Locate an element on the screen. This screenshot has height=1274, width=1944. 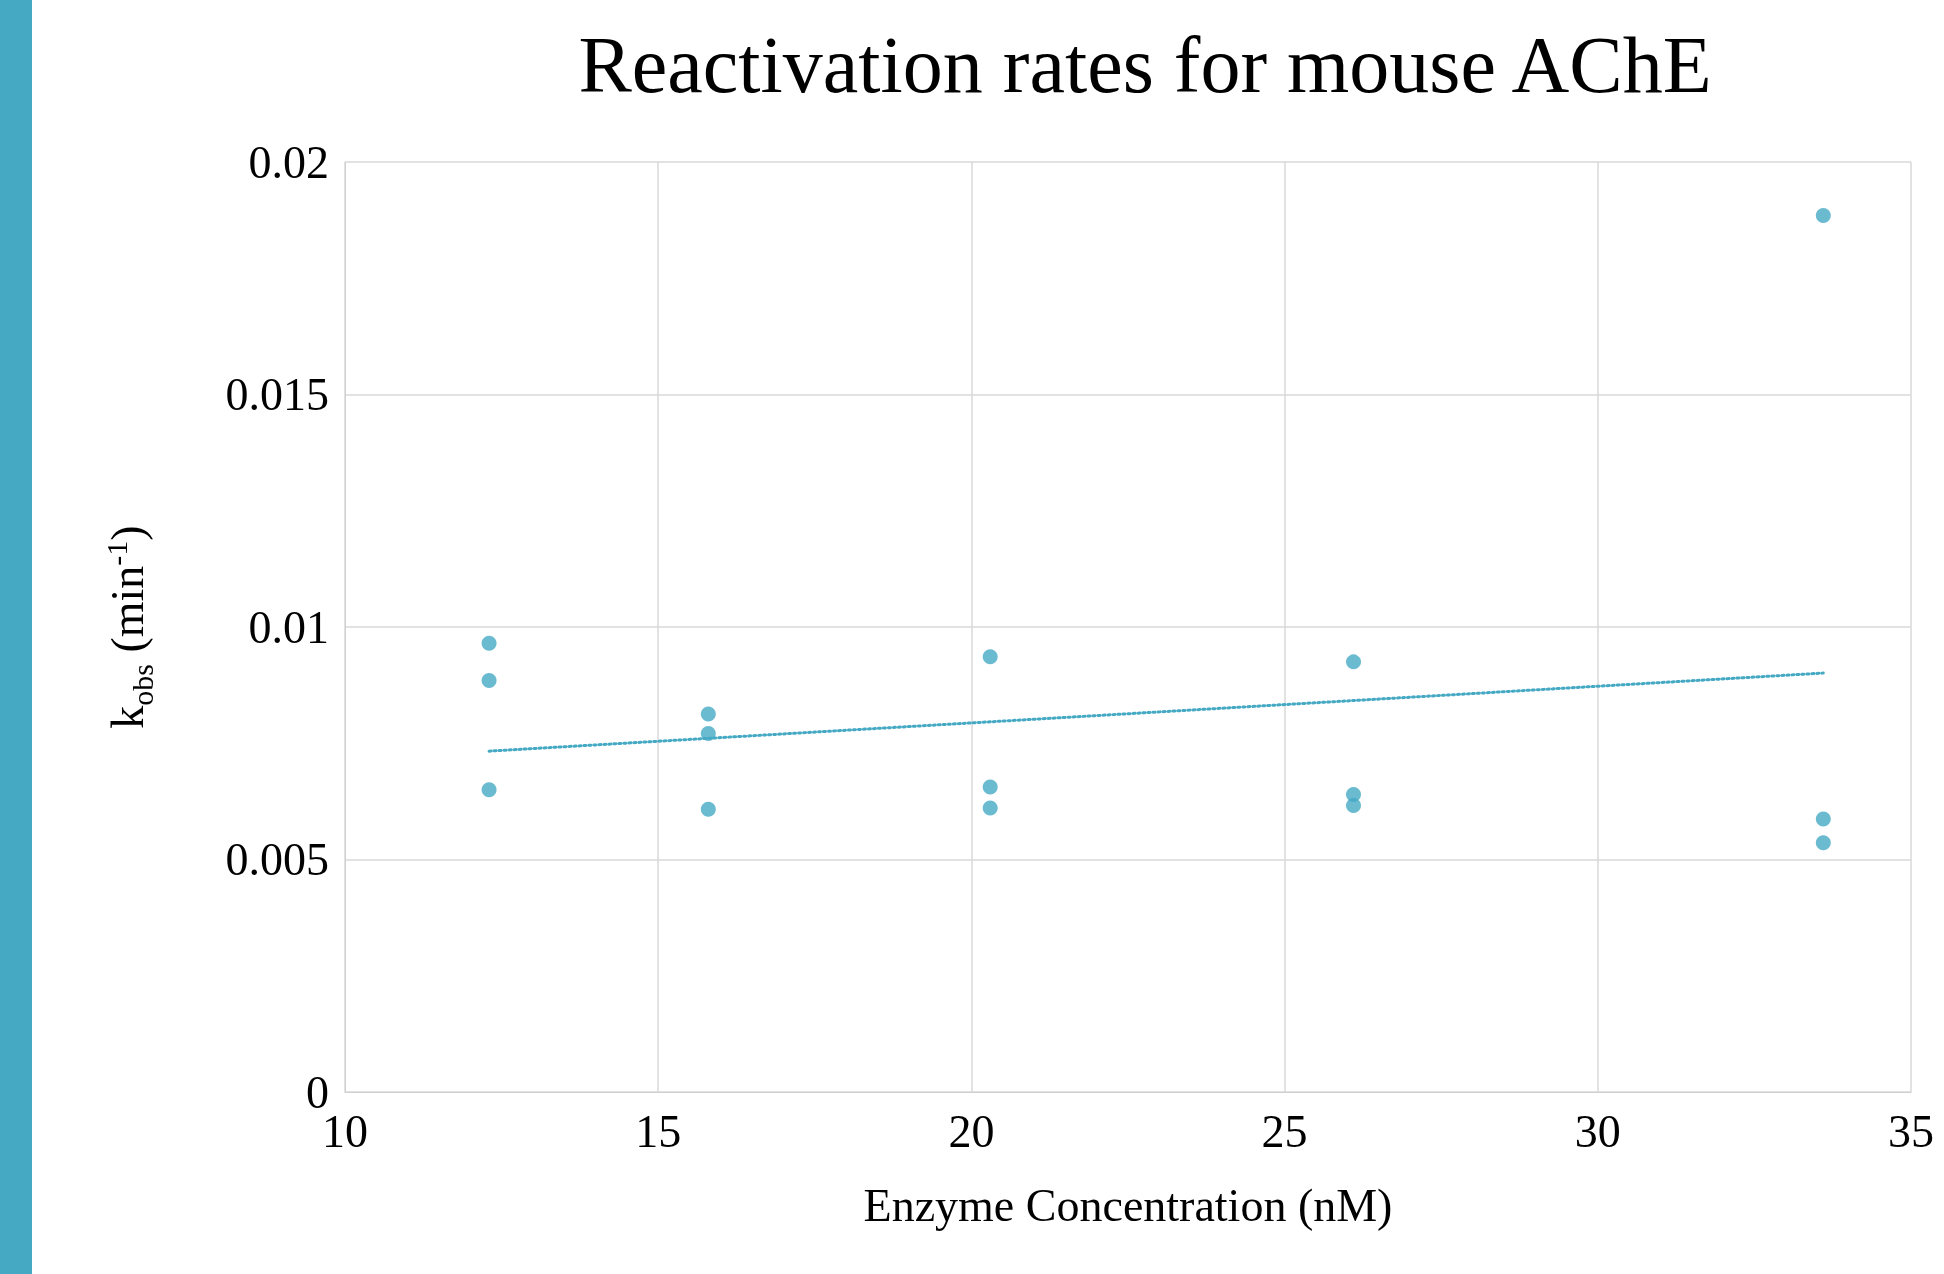
x-axis-title: Enzyme Concentration (nM) is located at coordinates (1128, 1205).